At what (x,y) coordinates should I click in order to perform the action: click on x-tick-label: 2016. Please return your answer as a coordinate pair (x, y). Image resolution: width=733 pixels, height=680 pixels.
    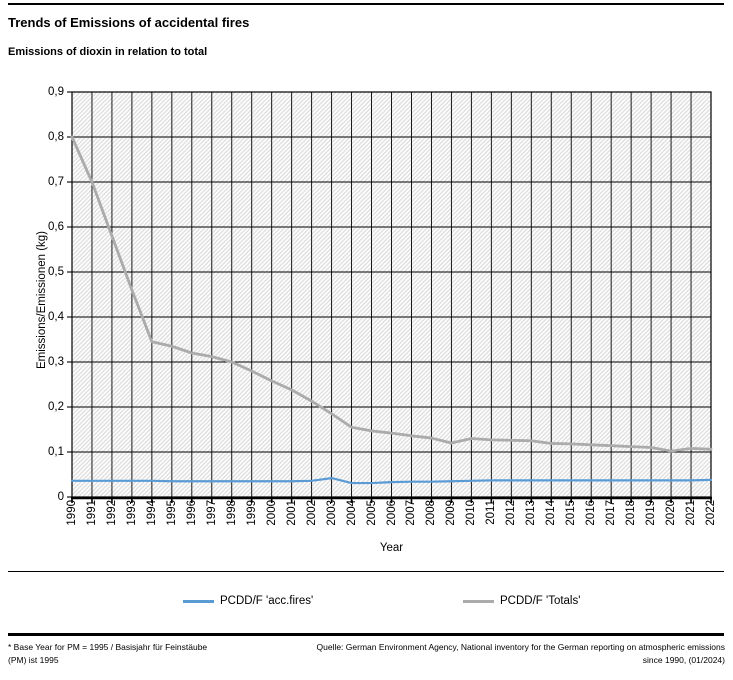
    Looking at the image, I should click on (591, 513).